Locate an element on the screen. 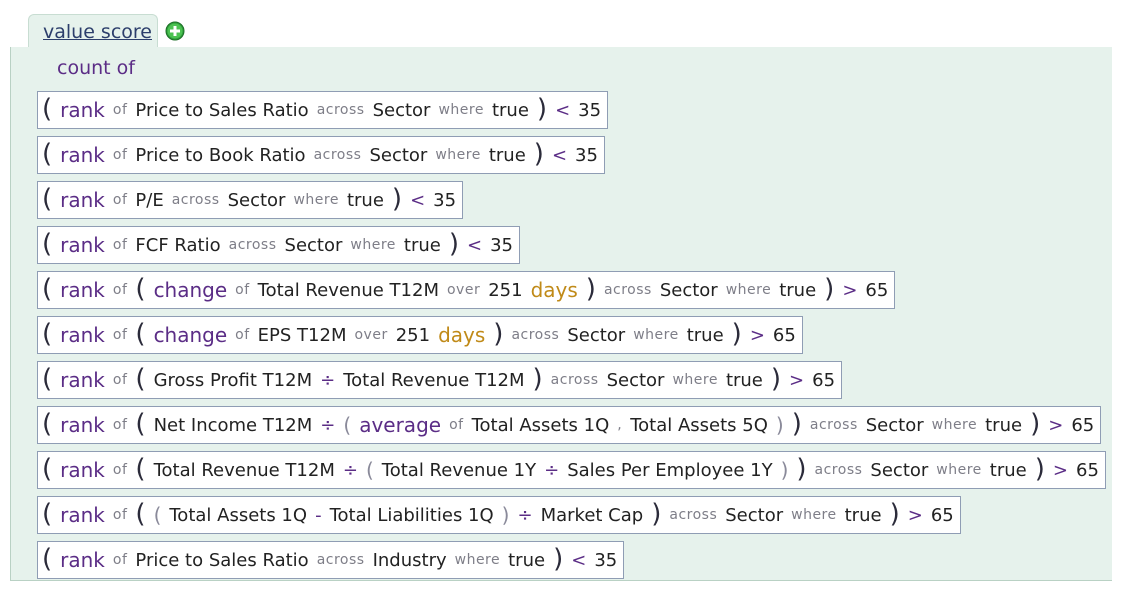  field-name: Price to Book Ratio is located at coordinates (220, 155).